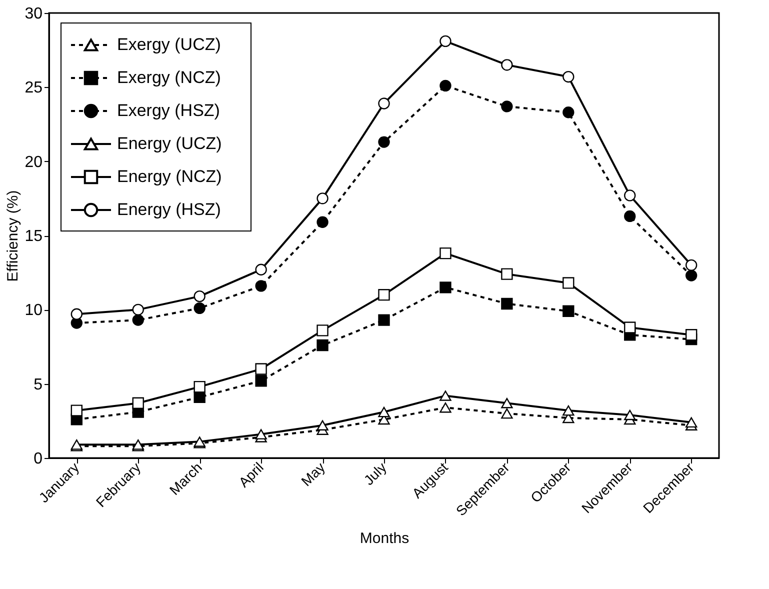  Describe the element at coordinates (33, 311) in the screenshot. I see `y-tick-label: 10` at that location.